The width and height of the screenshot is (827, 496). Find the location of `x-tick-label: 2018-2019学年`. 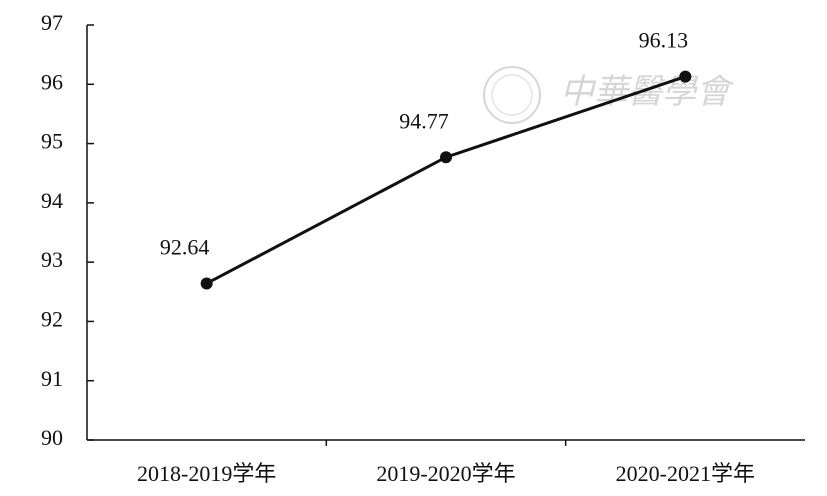

x-tick-label: 2018-2019学年 is located at coordinates (206, 473).